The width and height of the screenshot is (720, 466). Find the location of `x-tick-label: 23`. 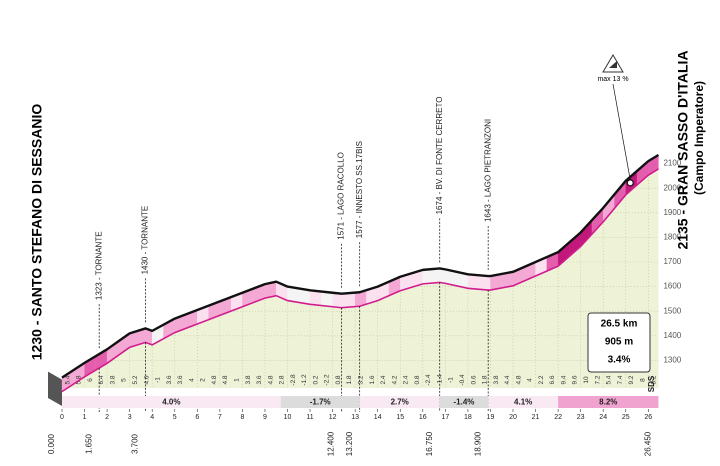

x-tick-label: 23 is located at coordinates (581, 417).